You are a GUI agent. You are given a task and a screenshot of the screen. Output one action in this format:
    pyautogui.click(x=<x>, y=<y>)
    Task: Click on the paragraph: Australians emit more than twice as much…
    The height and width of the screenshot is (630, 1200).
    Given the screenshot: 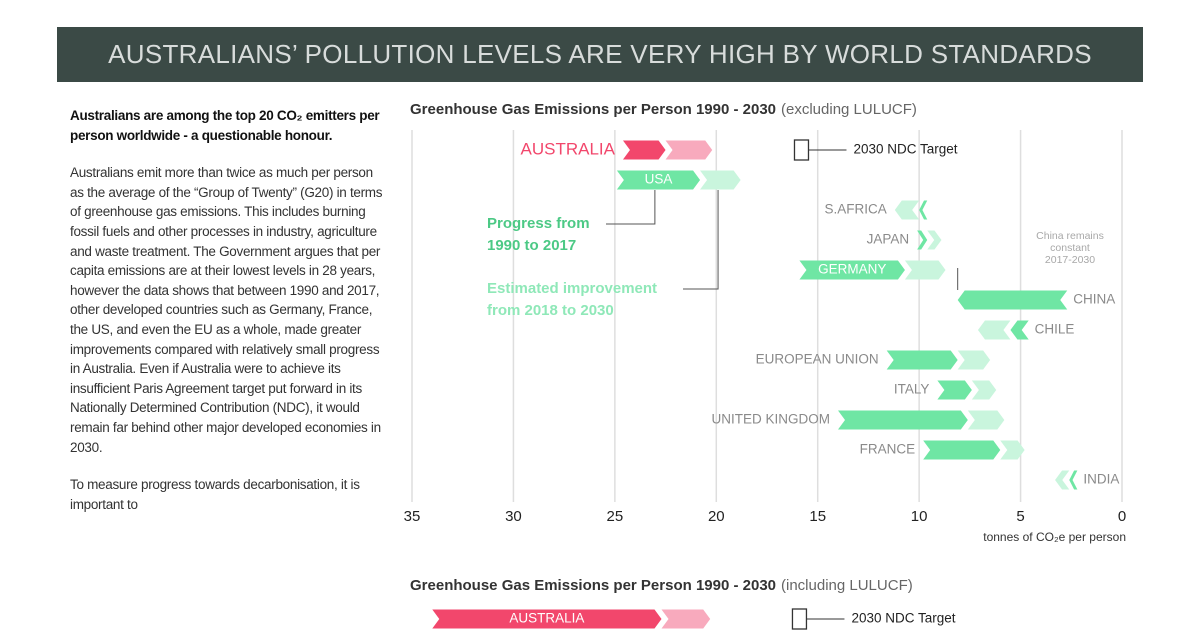 What is the action you would take?
    pyautogui.click(x=226, y=310)
    